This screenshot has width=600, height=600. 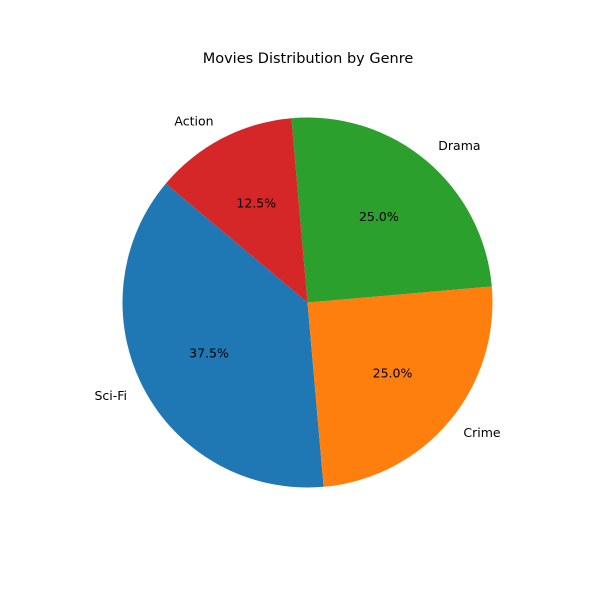 I want to click on slice-label: Sci-Fi, so click(x=110, y=395).